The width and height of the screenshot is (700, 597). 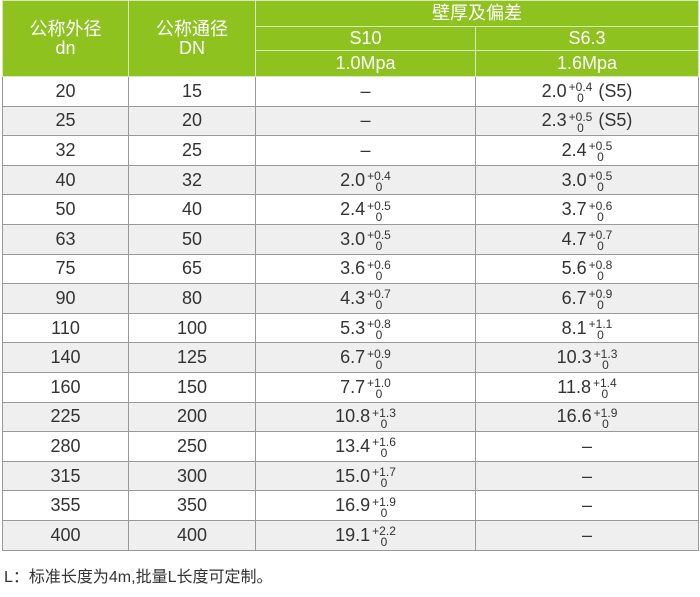 What do you see at coordinates (587, 239) in the screenshot?
I see `thickness-cell: 4.7 +0.7 0` at bounding box center [587, 239].